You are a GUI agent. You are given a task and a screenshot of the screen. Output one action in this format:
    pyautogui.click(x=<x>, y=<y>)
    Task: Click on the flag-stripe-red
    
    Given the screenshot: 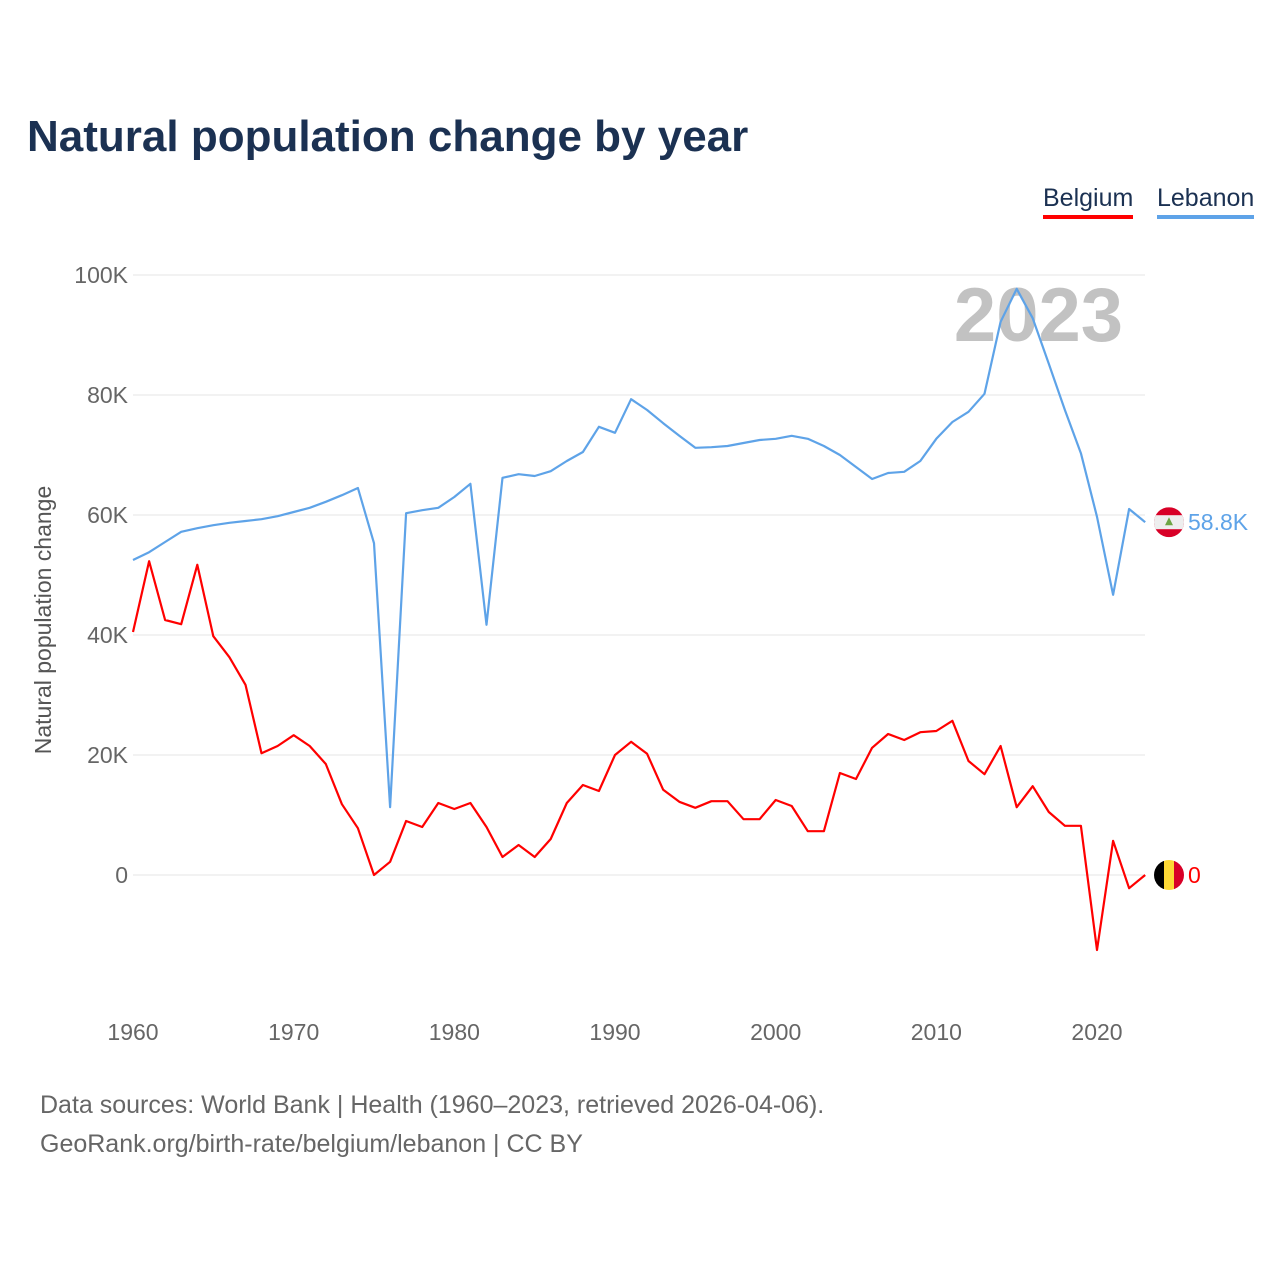 What is the action you would take?
    pyautogui.click(x=1179, y=875)
    